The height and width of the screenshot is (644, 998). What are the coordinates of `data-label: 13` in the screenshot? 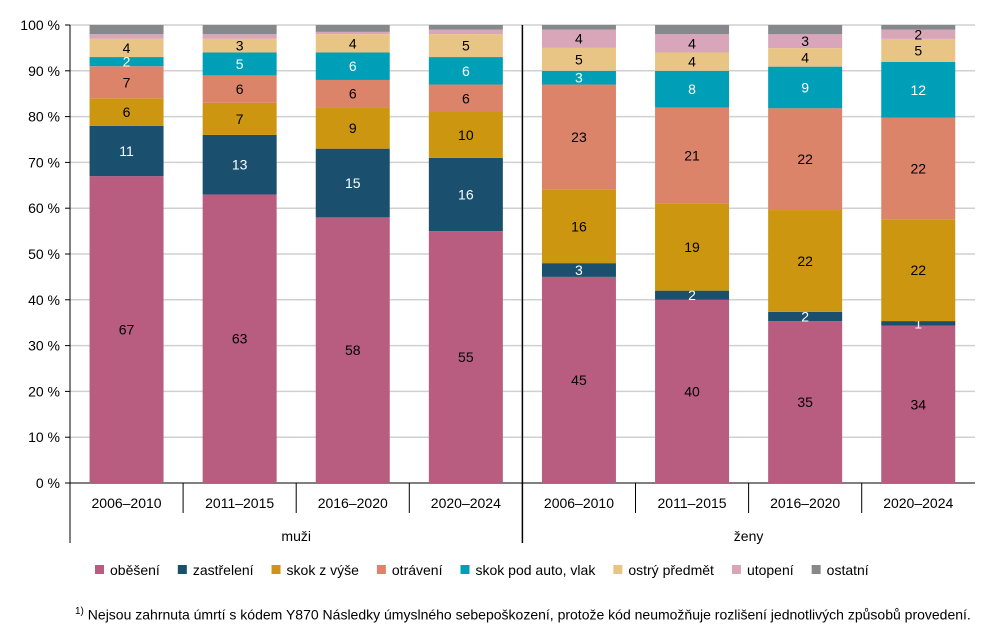 It's located at (240, 165).